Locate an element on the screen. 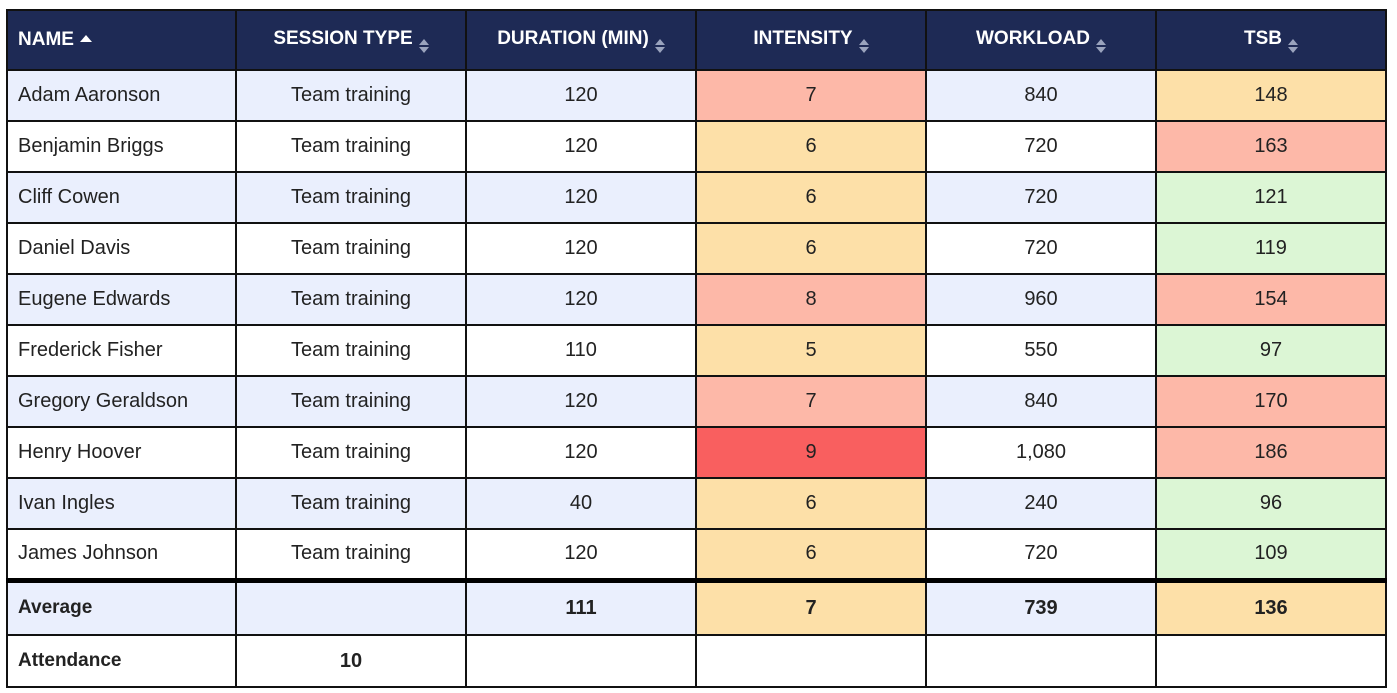  column-header-tsb: TSB is located at coordinates (1271, 40).